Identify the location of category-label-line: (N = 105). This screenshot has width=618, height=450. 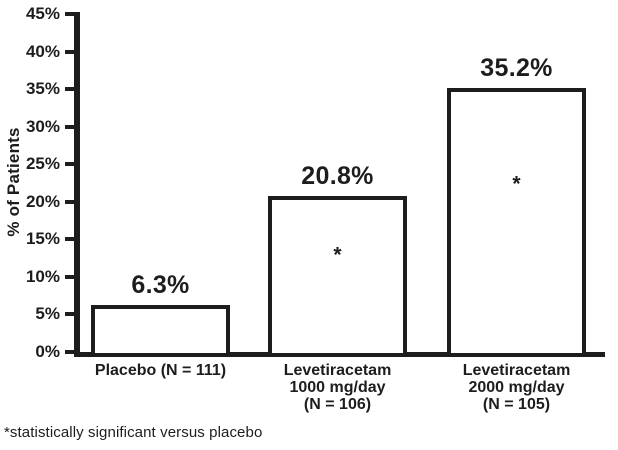
(516, 404).